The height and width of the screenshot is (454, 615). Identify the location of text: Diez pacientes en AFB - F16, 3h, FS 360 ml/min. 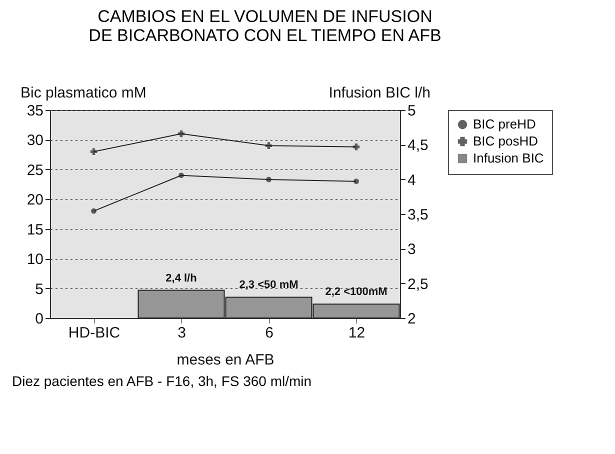
(162, 381).